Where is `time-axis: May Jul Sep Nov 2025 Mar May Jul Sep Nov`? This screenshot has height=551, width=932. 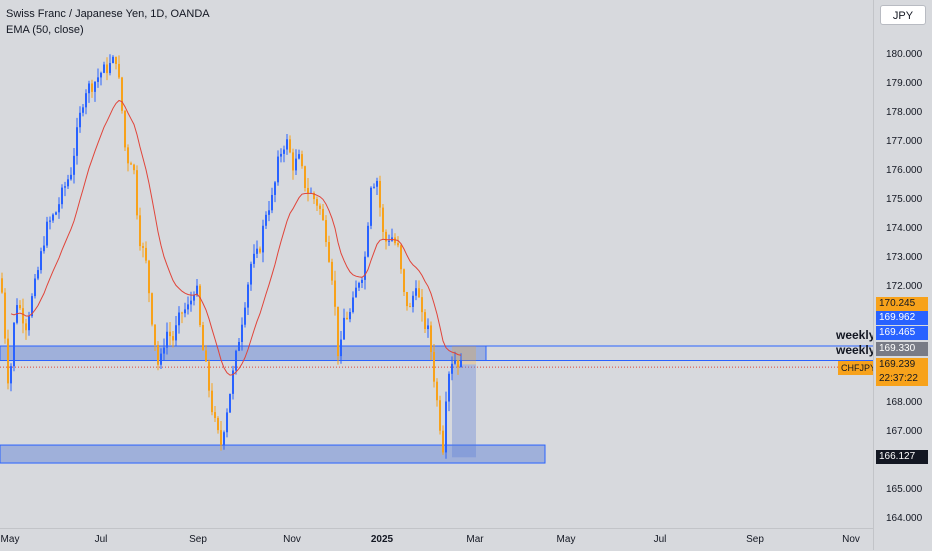 time-axis: May Jul Sep Nov 2025 Mar May Jul Sep Nov is located at coordinates (436, 539).